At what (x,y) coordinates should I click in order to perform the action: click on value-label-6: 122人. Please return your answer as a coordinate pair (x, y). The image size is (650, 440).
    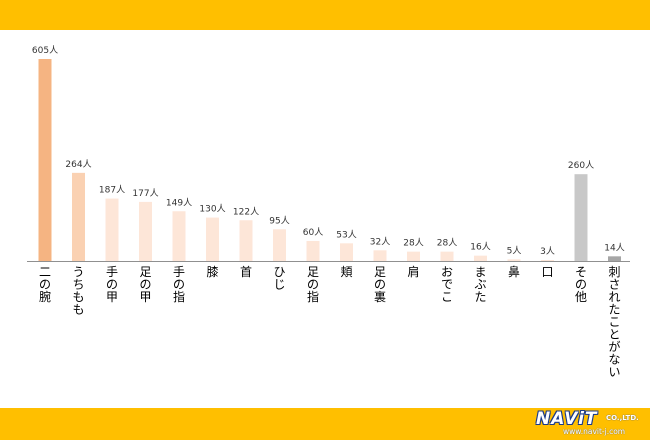
    Looking at the image, I should click on (246, 211).